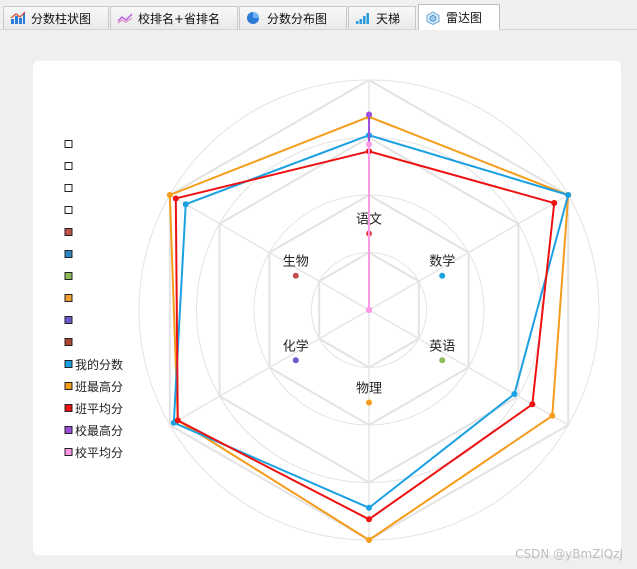 Image resolution: width=637 pixels, height=569 pixels. What do you see at coordinates (61, 18) in the screenshot?
I see `tab-label: 分数柱状图` at bounding box center [61, 18].